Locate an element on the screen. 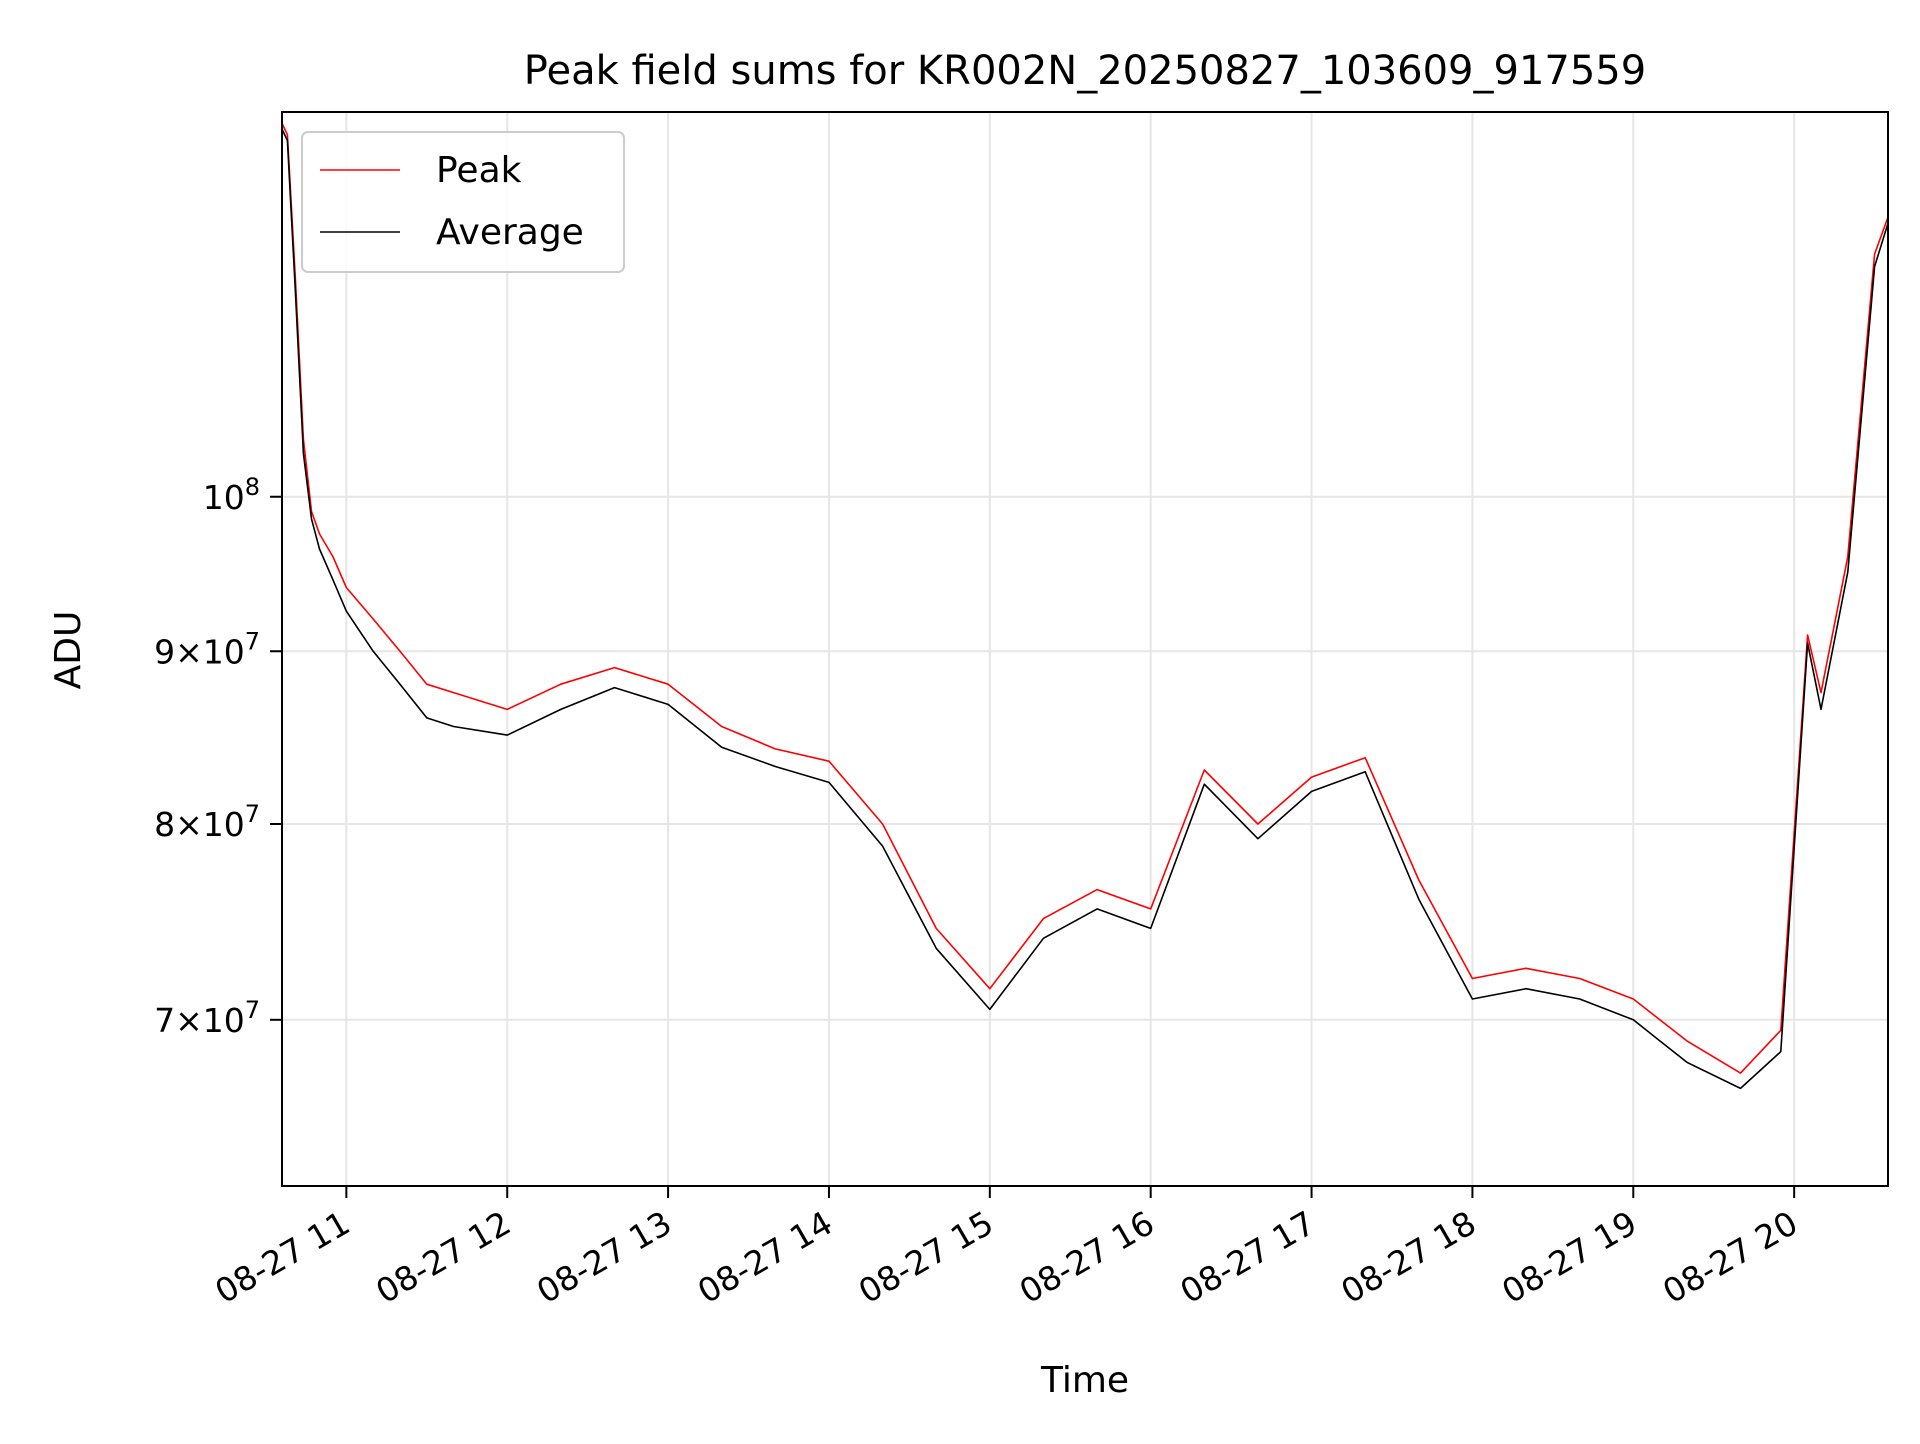 This screenshot has height=1444, width=1920. y-tick-label: 108 is located at coordinates (231, 495).